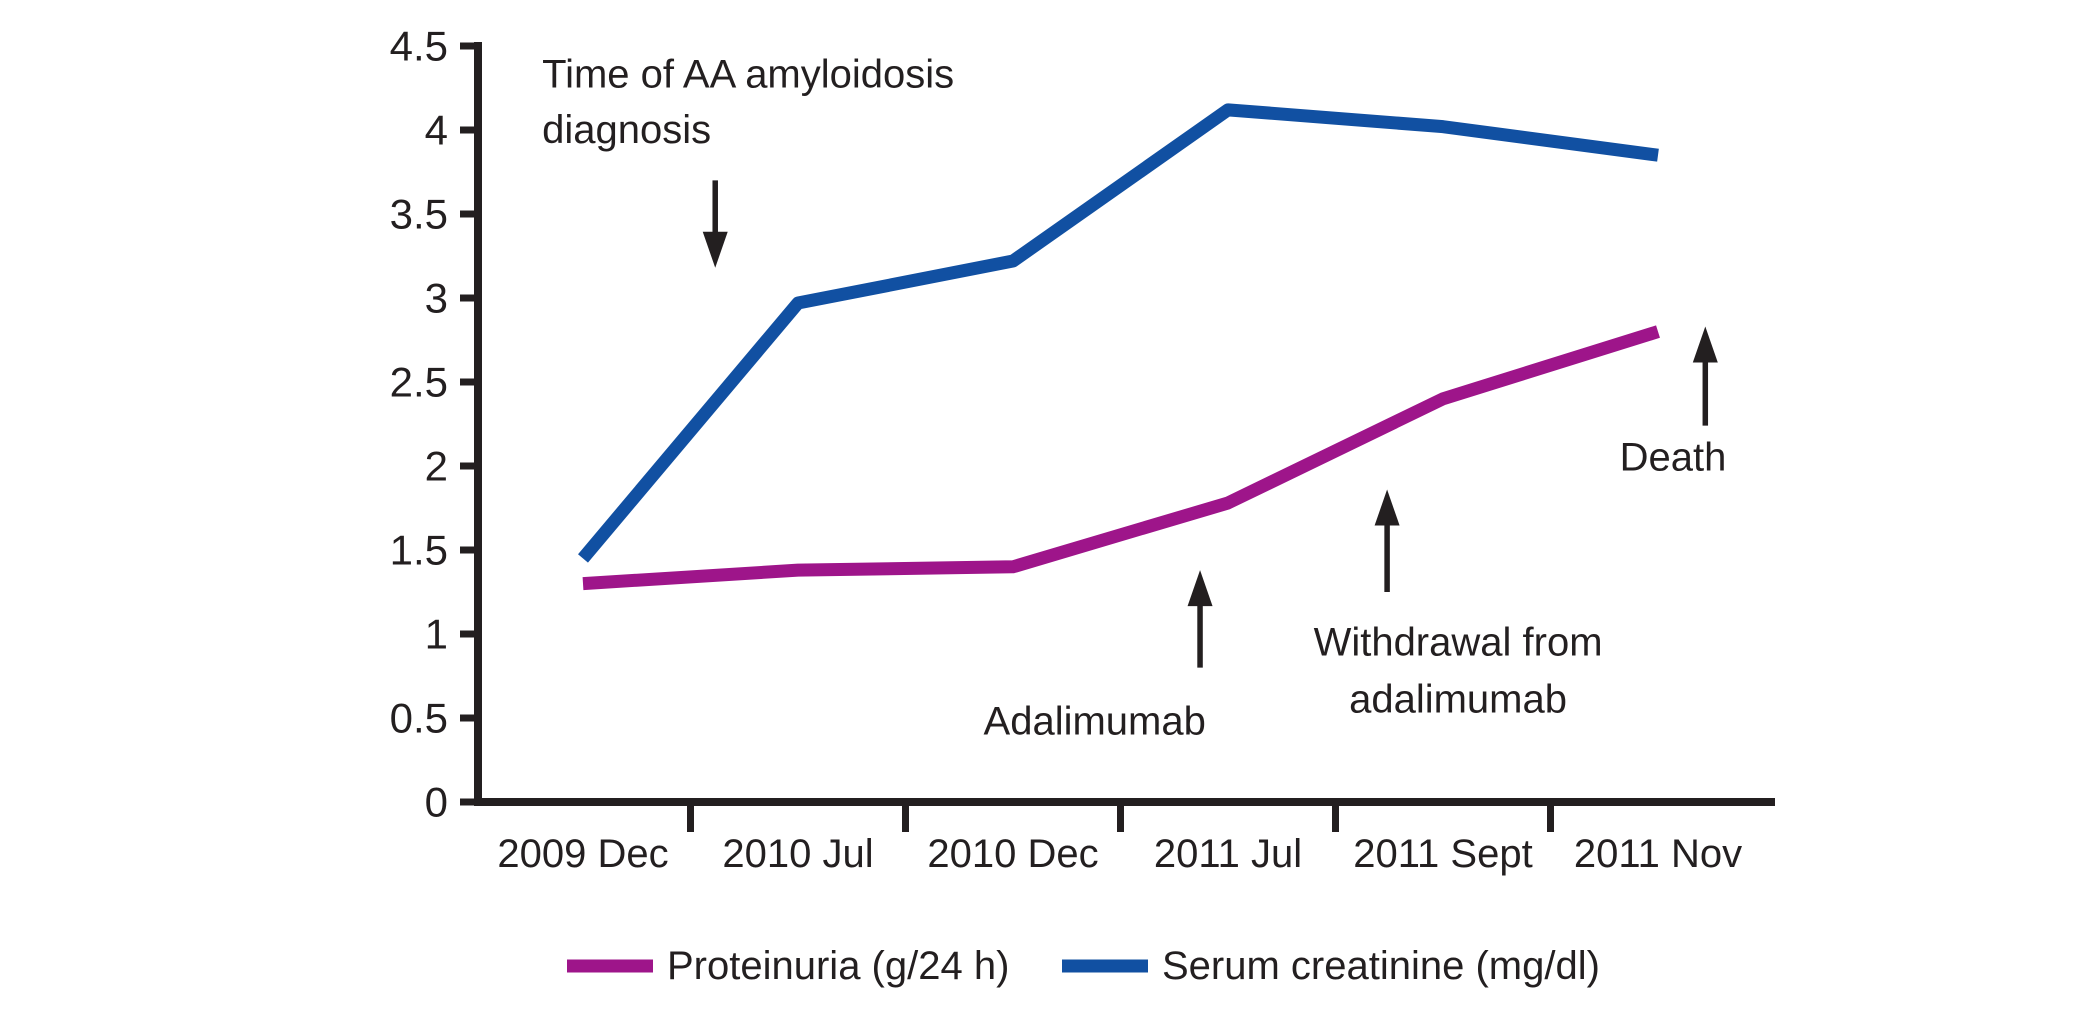 The width and height of the screenshot is (2091, 1020). What do you see at coordinates (1458, 605) in the screenshot?
I see `annotation-withdrawal: Withdrawal from adalimumab` at bounding box center [1458, 605].